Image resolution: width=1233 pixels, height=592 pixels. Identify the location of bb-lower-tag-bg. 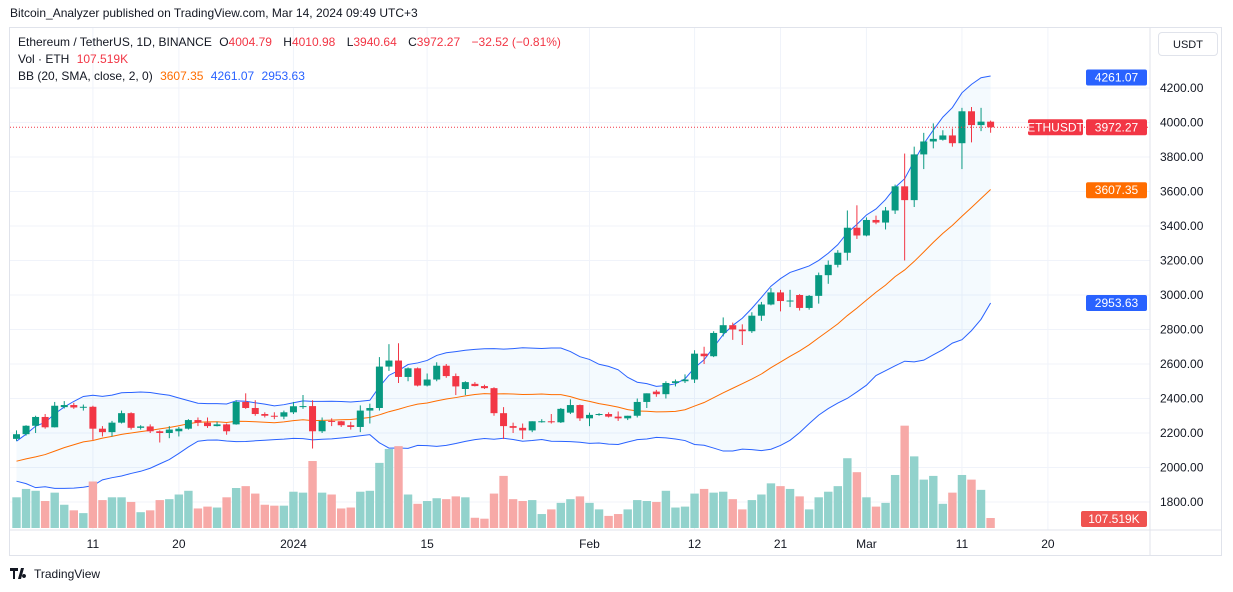
(1116, 302).